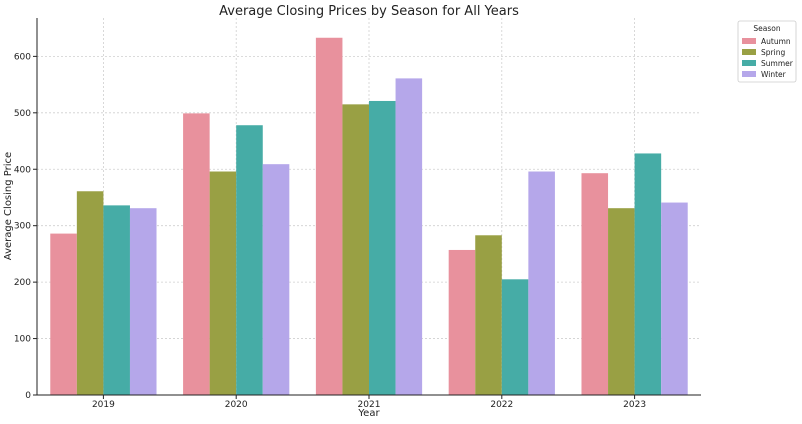 This screenshot has height=424, width=802. I want to click on bar-spring-2019, so click(90, 293).